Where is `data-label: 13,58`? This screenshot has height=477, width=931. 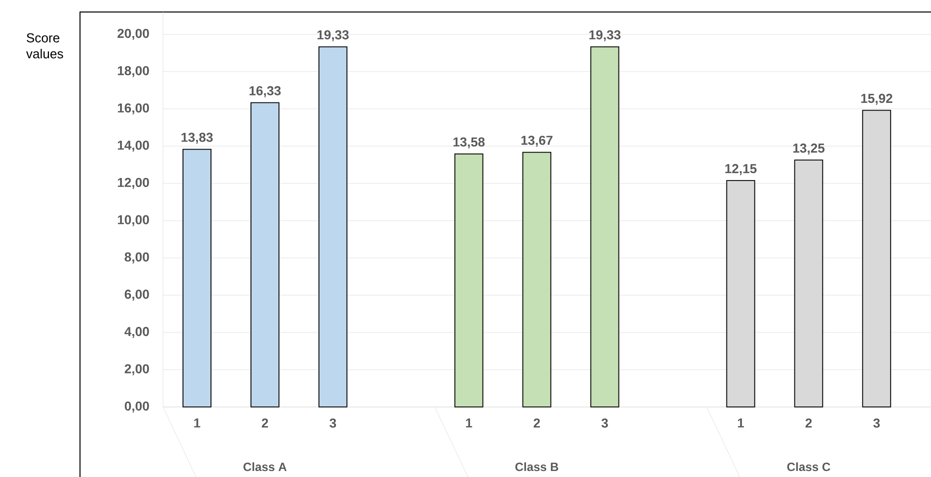
data-label: 13,58 is located at coordinates (469, 142).